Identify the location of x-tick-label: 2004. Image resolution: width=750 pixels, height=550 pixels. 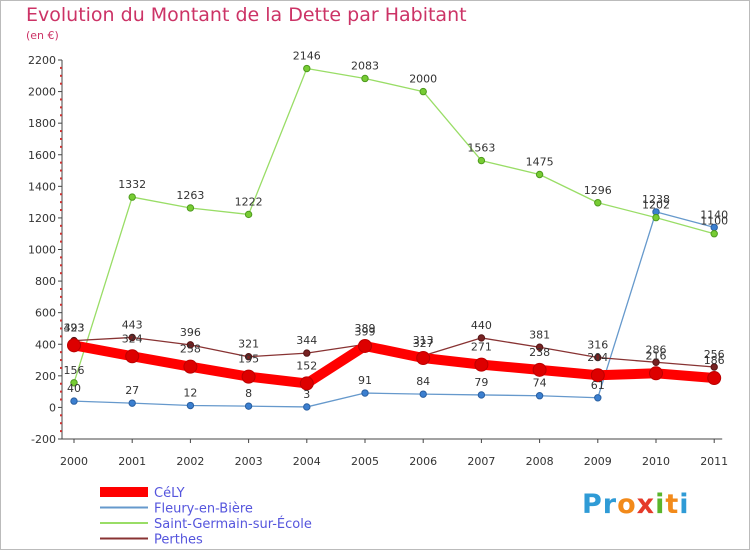
(307, 461).